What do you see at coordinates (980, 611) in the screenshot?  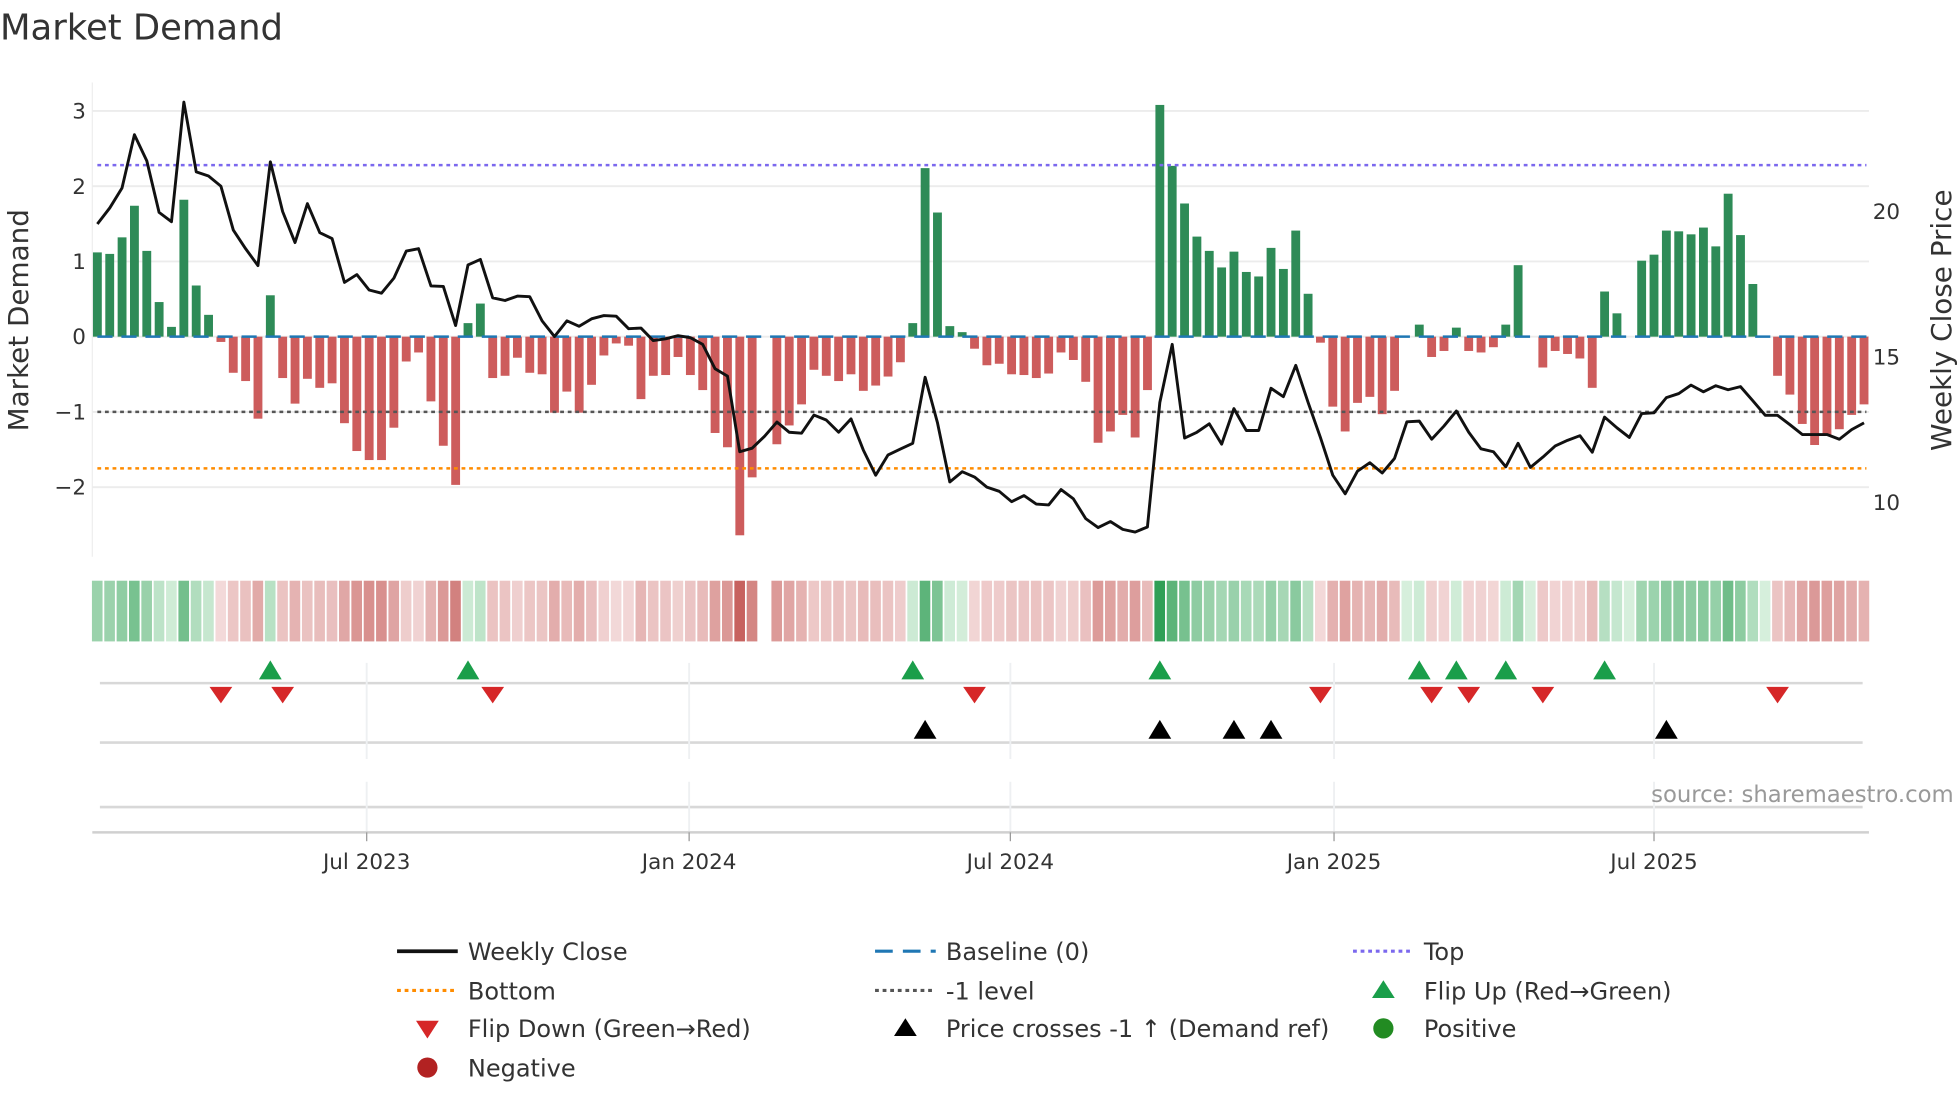 I see `demand-heatmap` at bounding box center [980, 611].